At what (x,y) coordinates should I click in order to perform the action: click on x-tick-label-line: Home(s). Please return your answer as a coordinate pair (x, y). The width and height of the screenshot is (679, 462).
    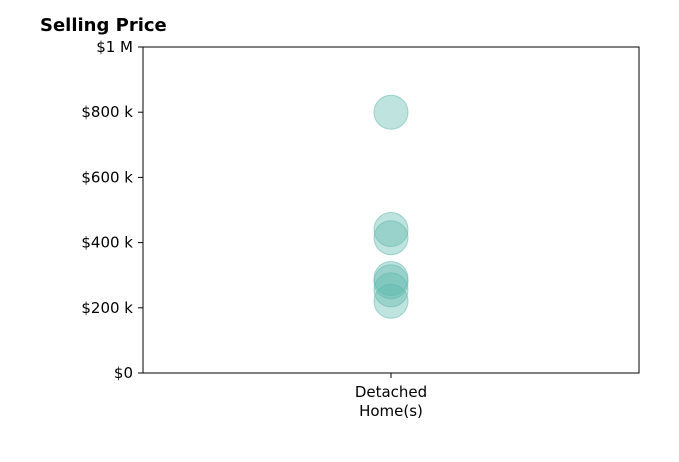
    Looking at the image, I should click on (391, 411).